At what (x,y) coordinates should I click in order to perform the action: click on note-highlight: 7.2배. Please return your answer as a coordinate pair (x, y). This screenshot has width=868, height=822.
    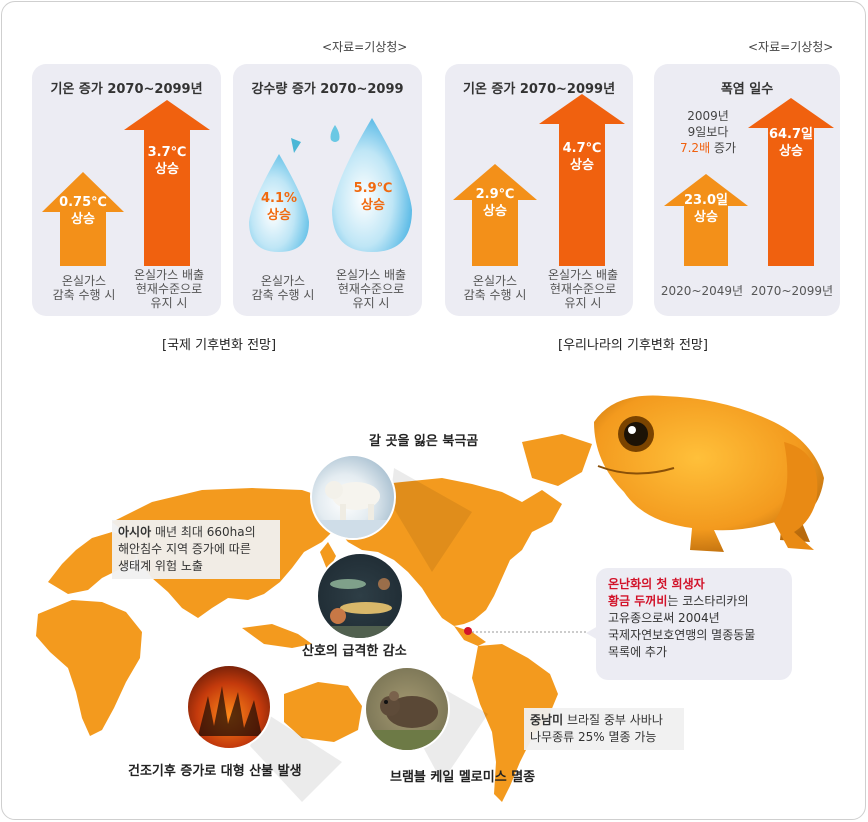
    Looking at the image, I should click on (695, 148).